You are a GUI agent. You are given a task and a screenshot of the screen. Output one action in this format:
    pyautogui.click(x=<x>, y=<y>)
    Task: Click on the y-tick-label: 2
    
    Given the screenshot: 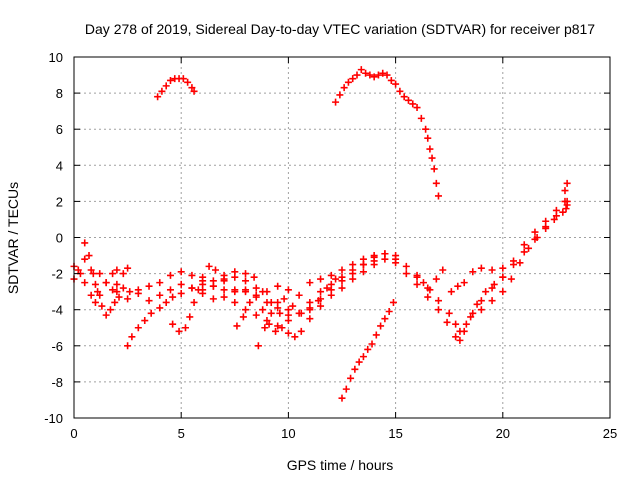 What is the action you would take?
    pyautogui.click(x=59, y=201)
    